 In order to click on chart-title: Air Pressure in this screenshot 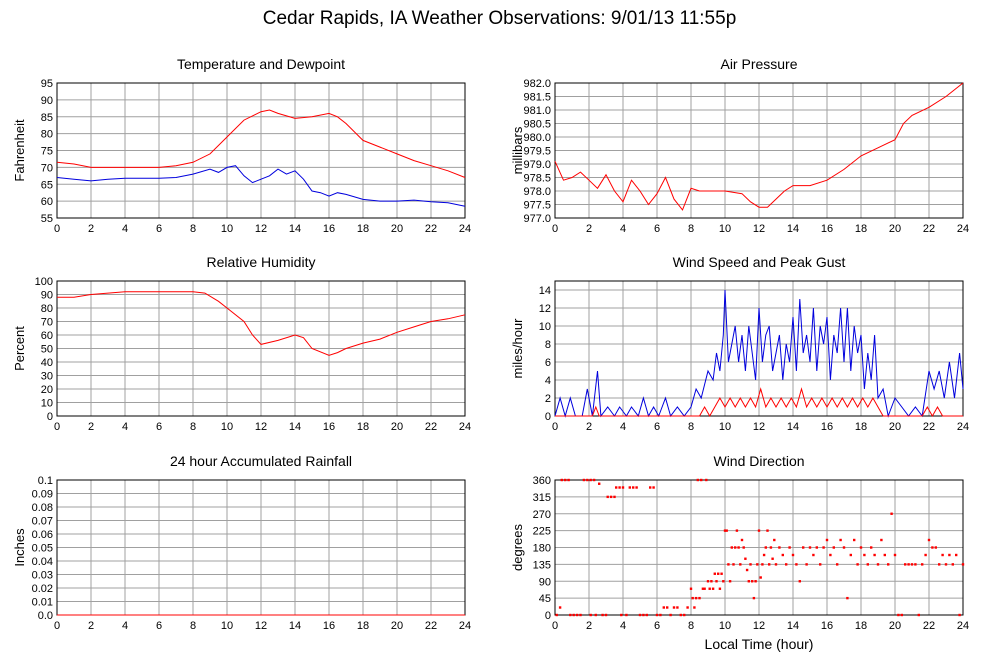, I will do `click(758, 64)`.